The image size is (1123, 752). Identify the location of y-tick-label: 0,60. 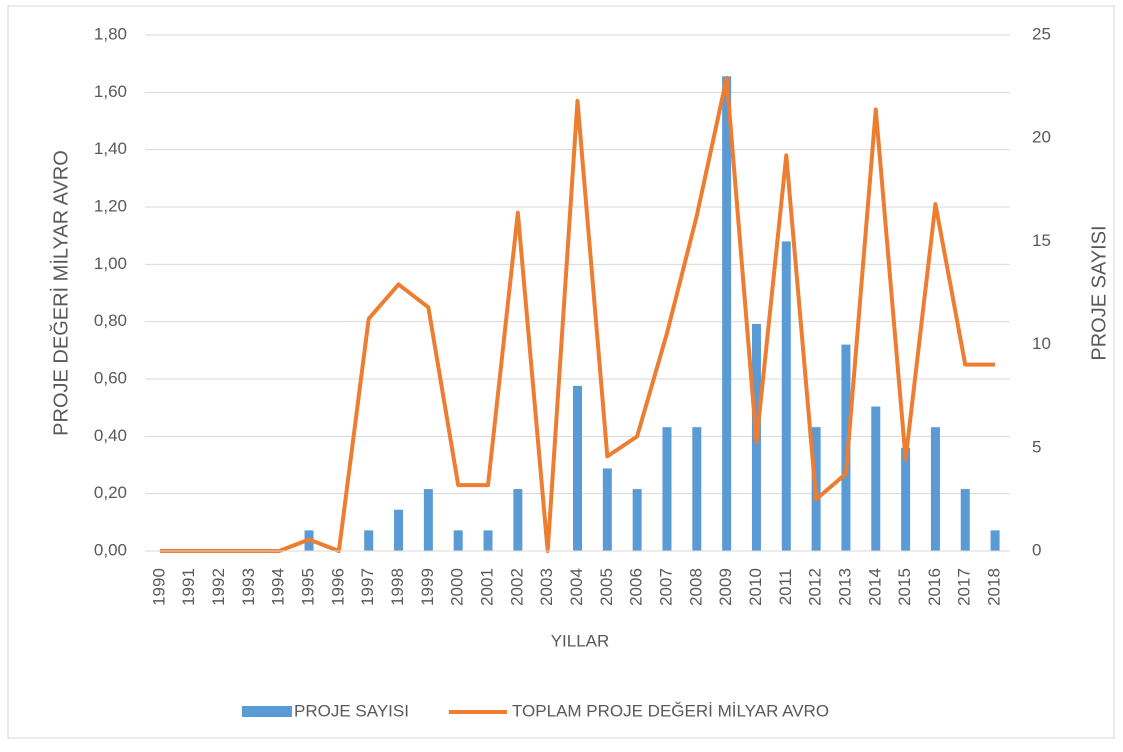
(110, 377).